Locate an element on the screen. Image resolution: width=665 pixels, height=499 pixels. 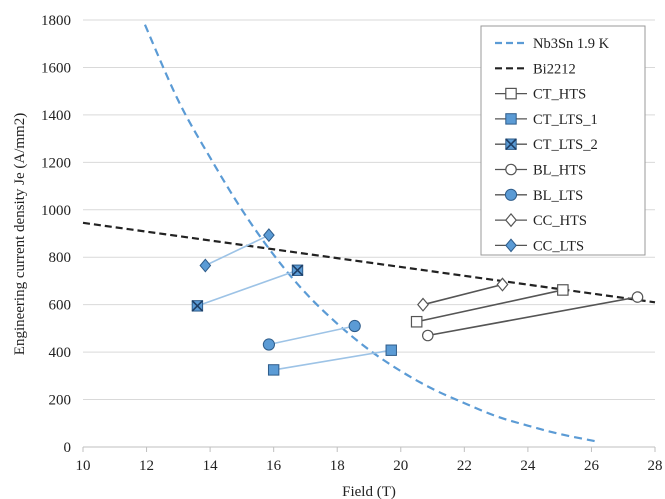
legend-item-bi2212: Bi2212 is located at coordinates (535, 69).